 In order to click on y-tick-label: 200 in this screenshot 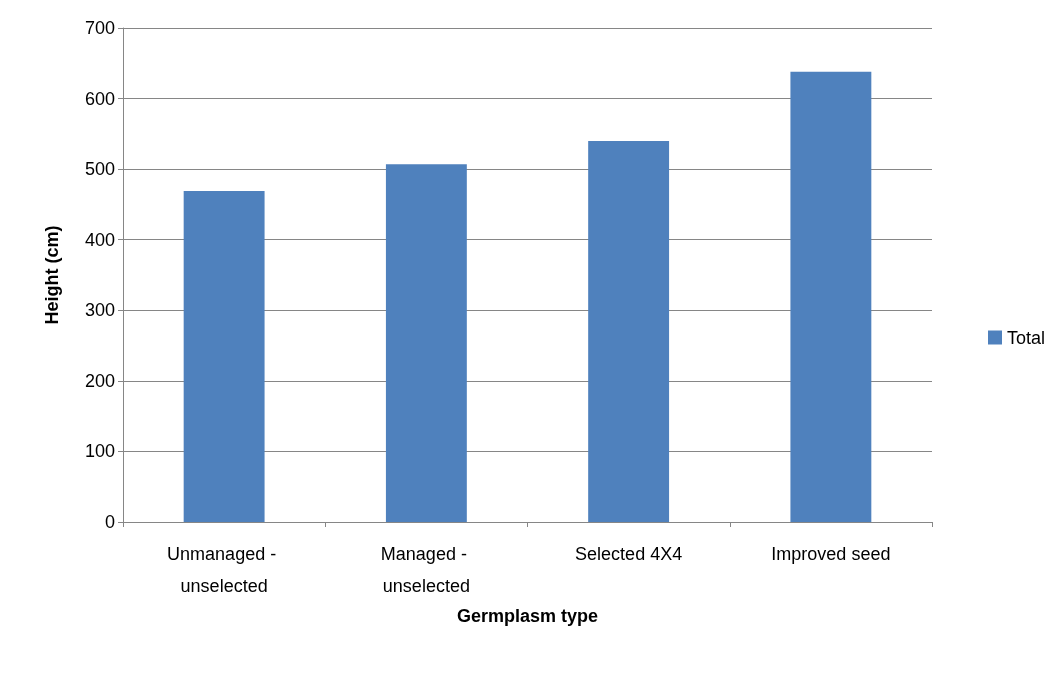, I will do `click(99, 380)`.